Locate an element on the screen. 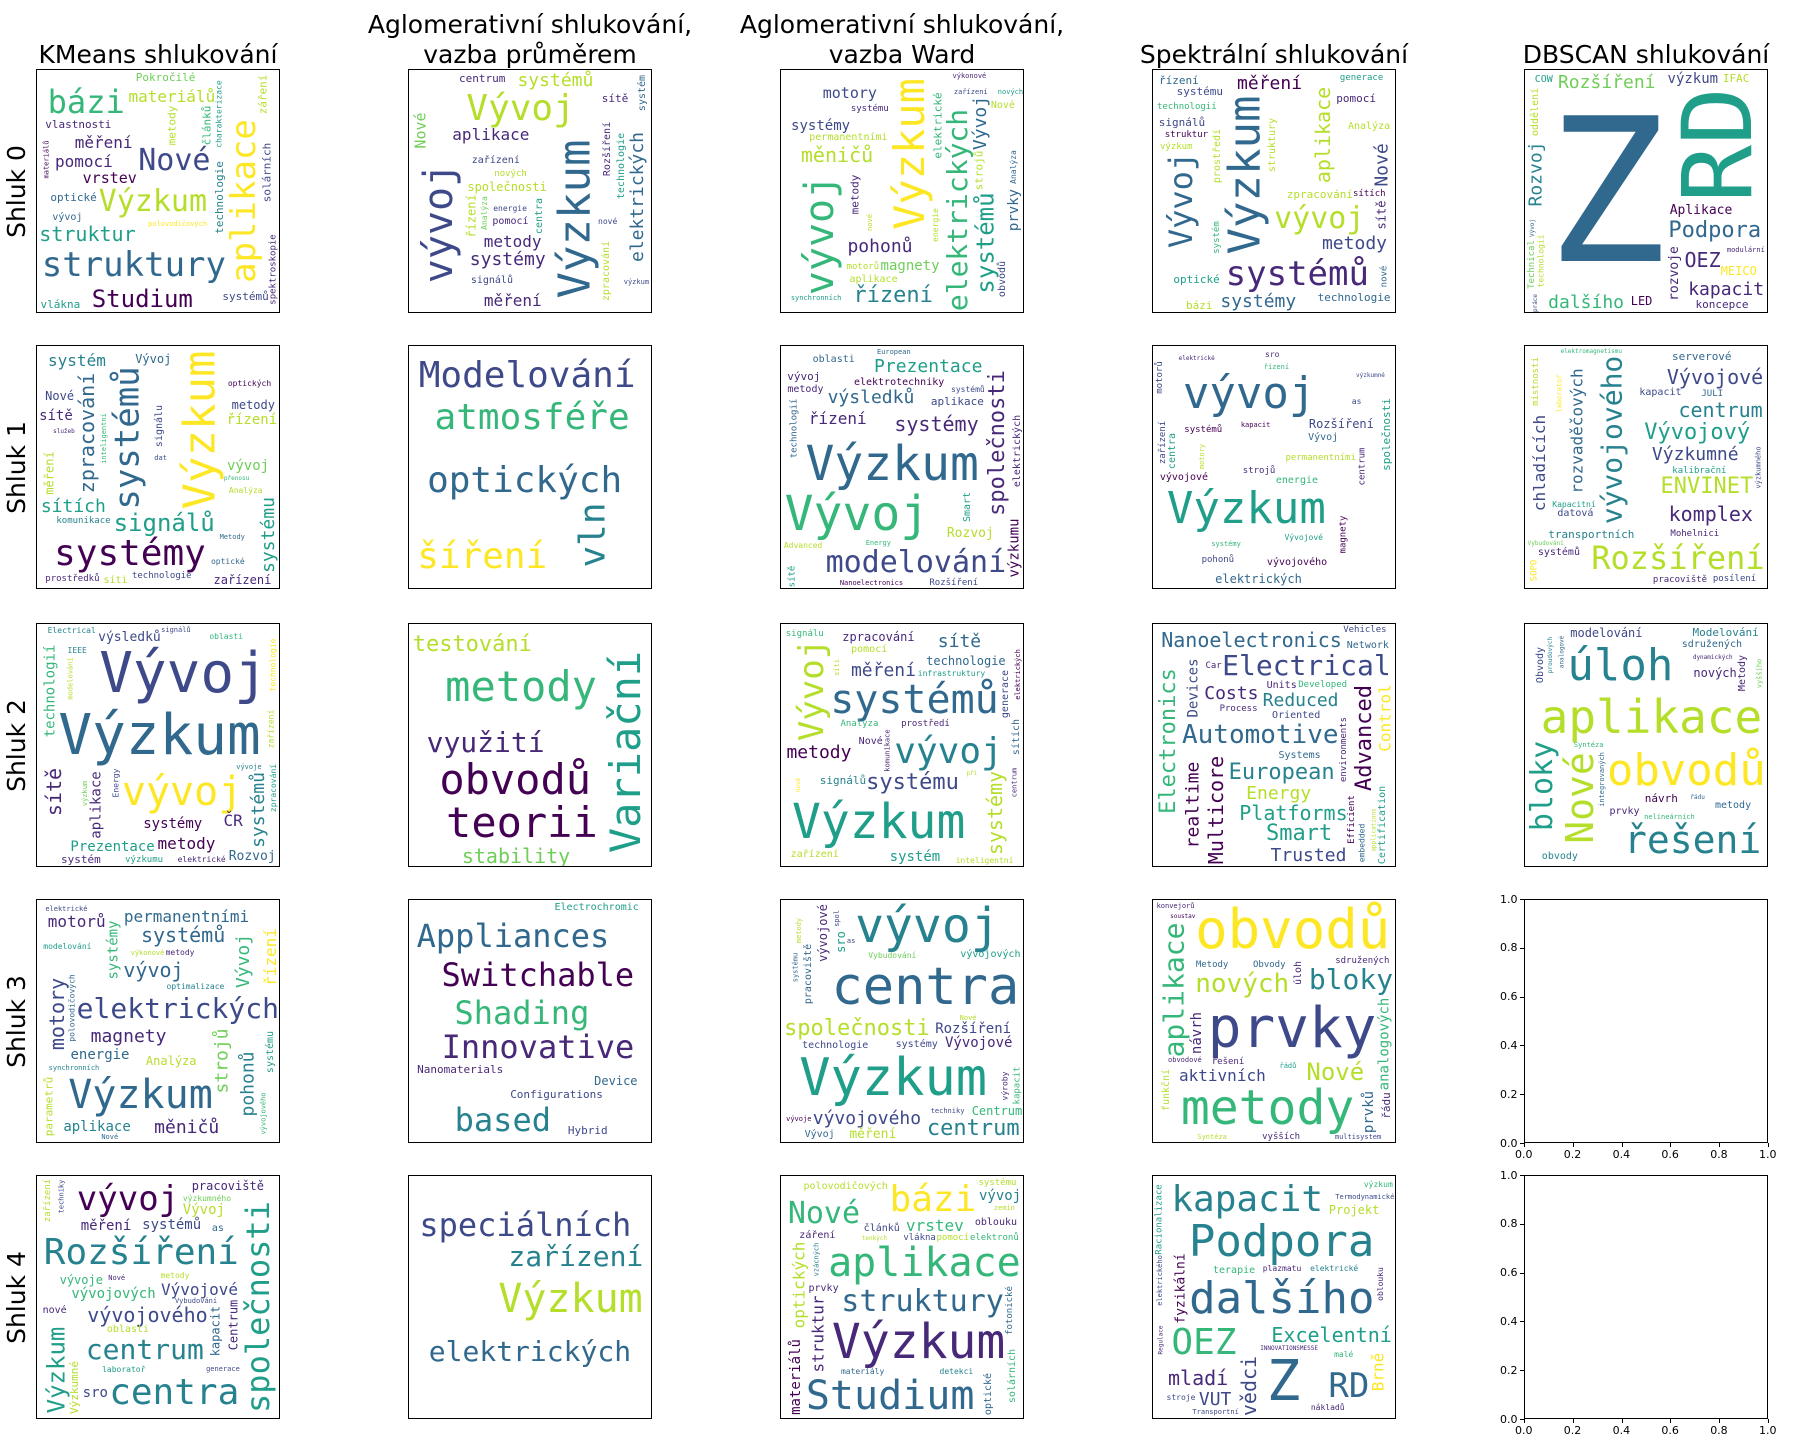 Image resolution: width=1800 pixels, height=1440 pixels. cloud-word: integrovaných is located at coordinates (1602, 779).